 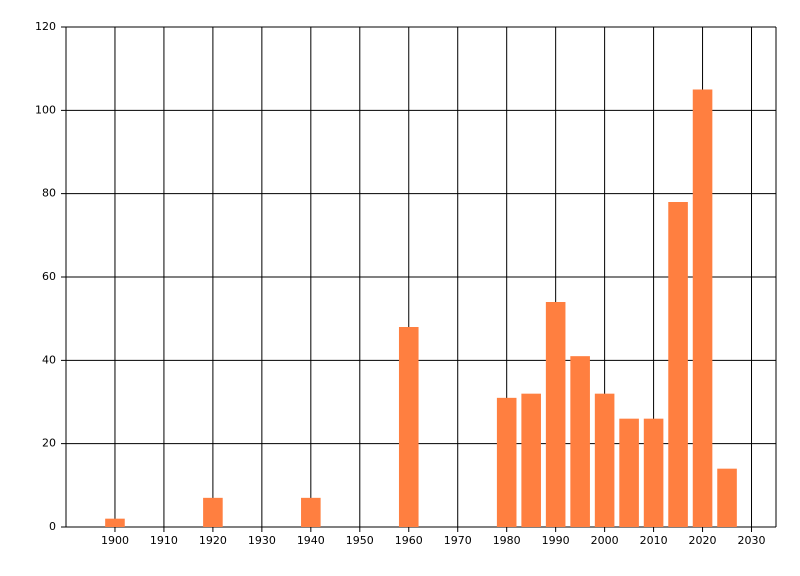 What do you see at coordinates (507, 540) in the screenshot?
I see `x-tick-label: 1980` at bounding box center [507, 540].